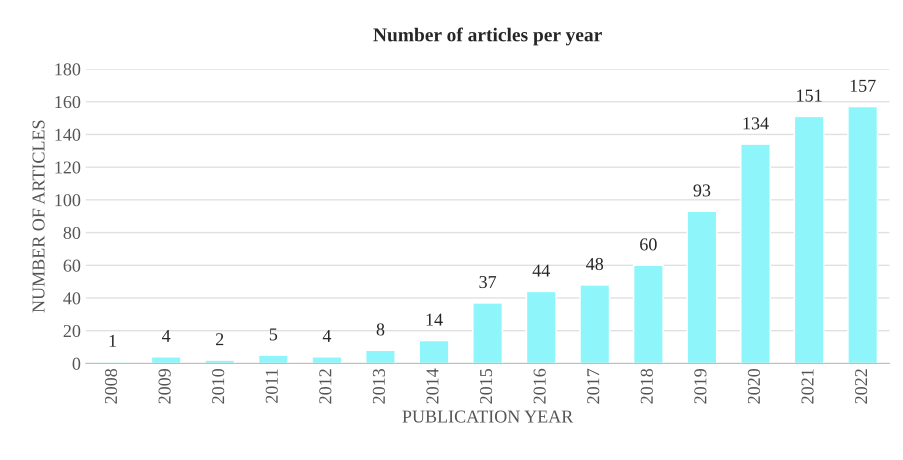 The height and width of the screenshot is (460, 903). I want to click on chart-title: Number of articles per year, so click(487, 37).